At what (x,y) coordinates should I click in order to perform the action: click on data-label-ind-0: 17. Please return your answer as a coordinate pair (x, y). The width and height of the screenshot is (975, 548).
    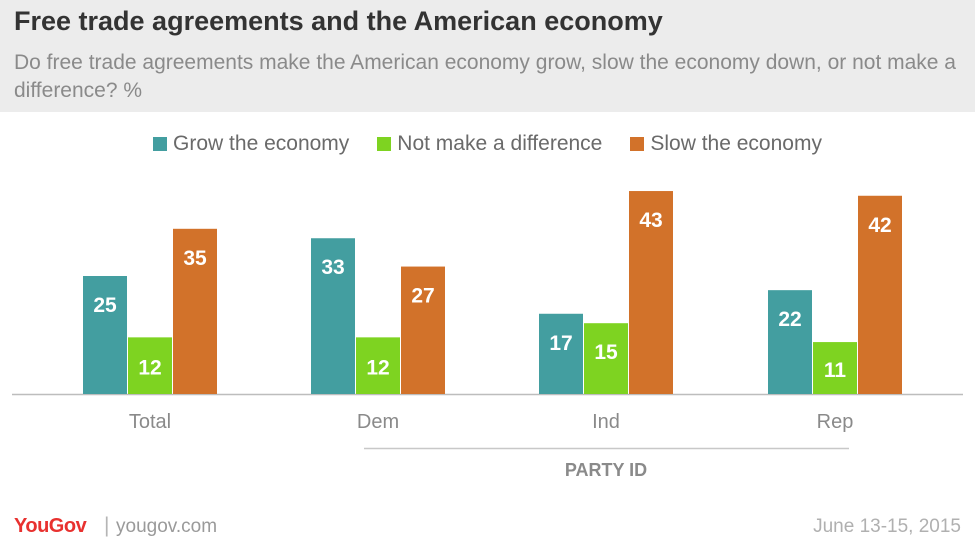
    Looking at the image, I should click on (560, 343).